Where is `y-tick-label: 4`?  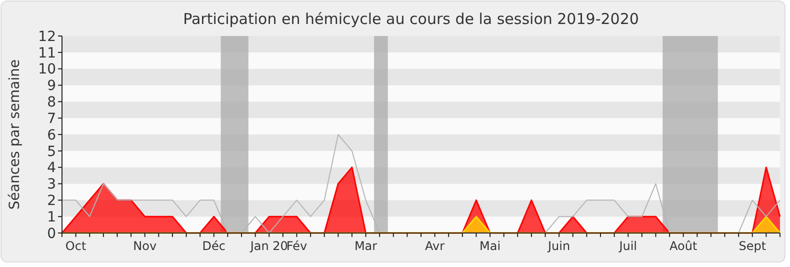 y-tick-label: 4 is located at coordinates (51, 168).